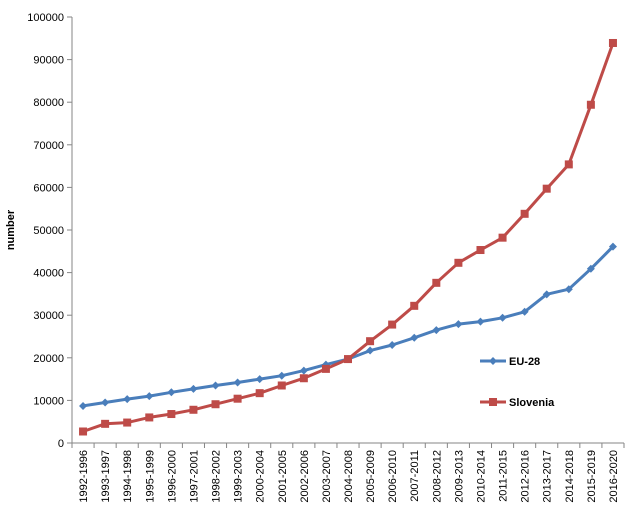 The width and height of the screenshot is (640, 529). I want to click on x-tick-label: 2012-2016, so click(526, 476).